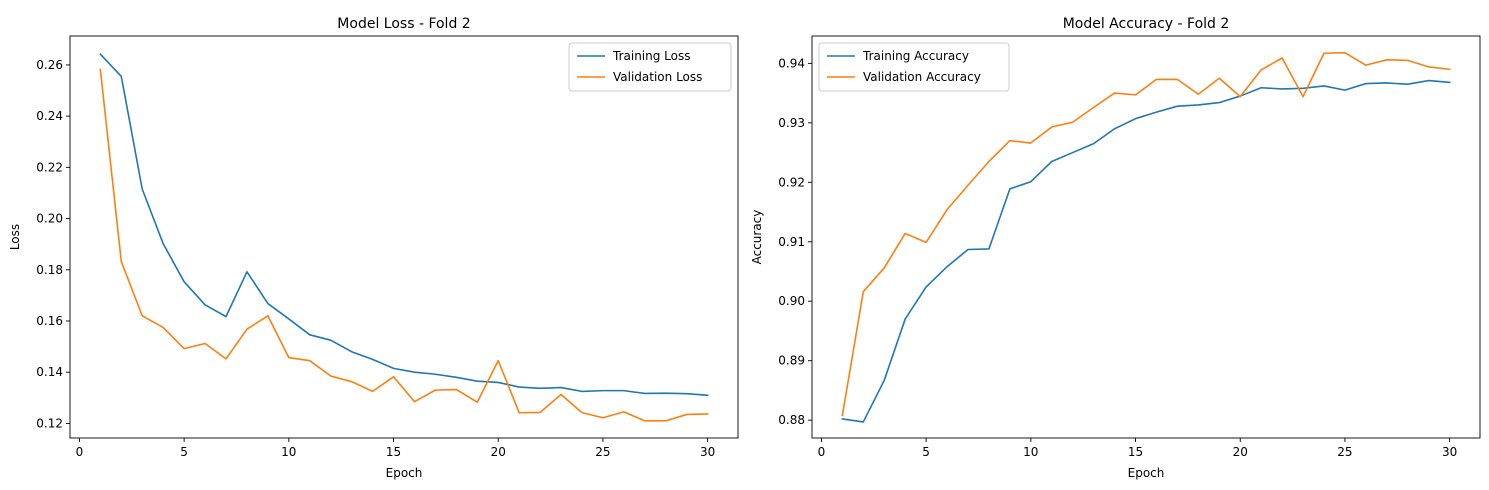 Image resolution: width=1489 pixels, height=490 pixels. Describe the element at coordinates (791, 420) in the screenshot. I see `accuracy-y-tick-label: 0.88` at that location.